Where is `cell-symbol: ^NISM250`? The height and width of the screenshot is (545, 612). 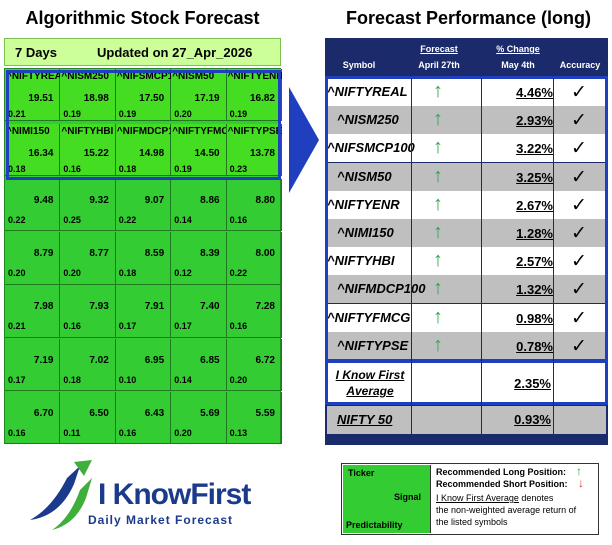
cell-symbol: ^NISM250 is located at coordinates (85, 76).